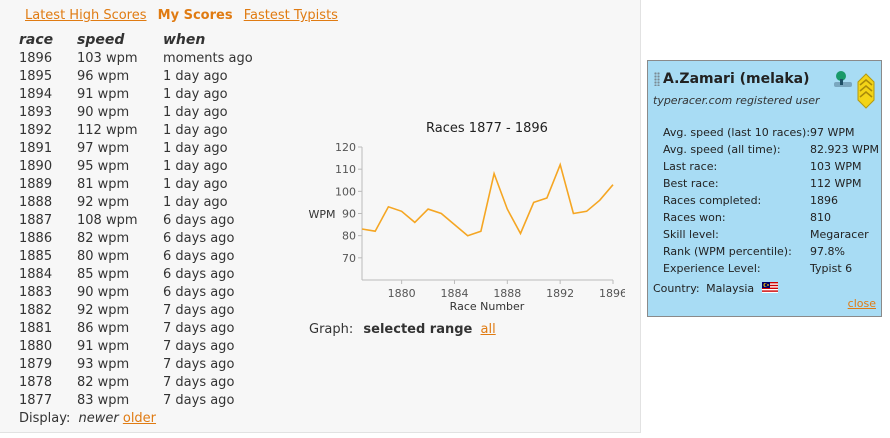 This screenshot has height=438, width=890. Describe the element at coordinates (107, 130) in the screenshot. I see `race-speed: 112 wpm` at that location.